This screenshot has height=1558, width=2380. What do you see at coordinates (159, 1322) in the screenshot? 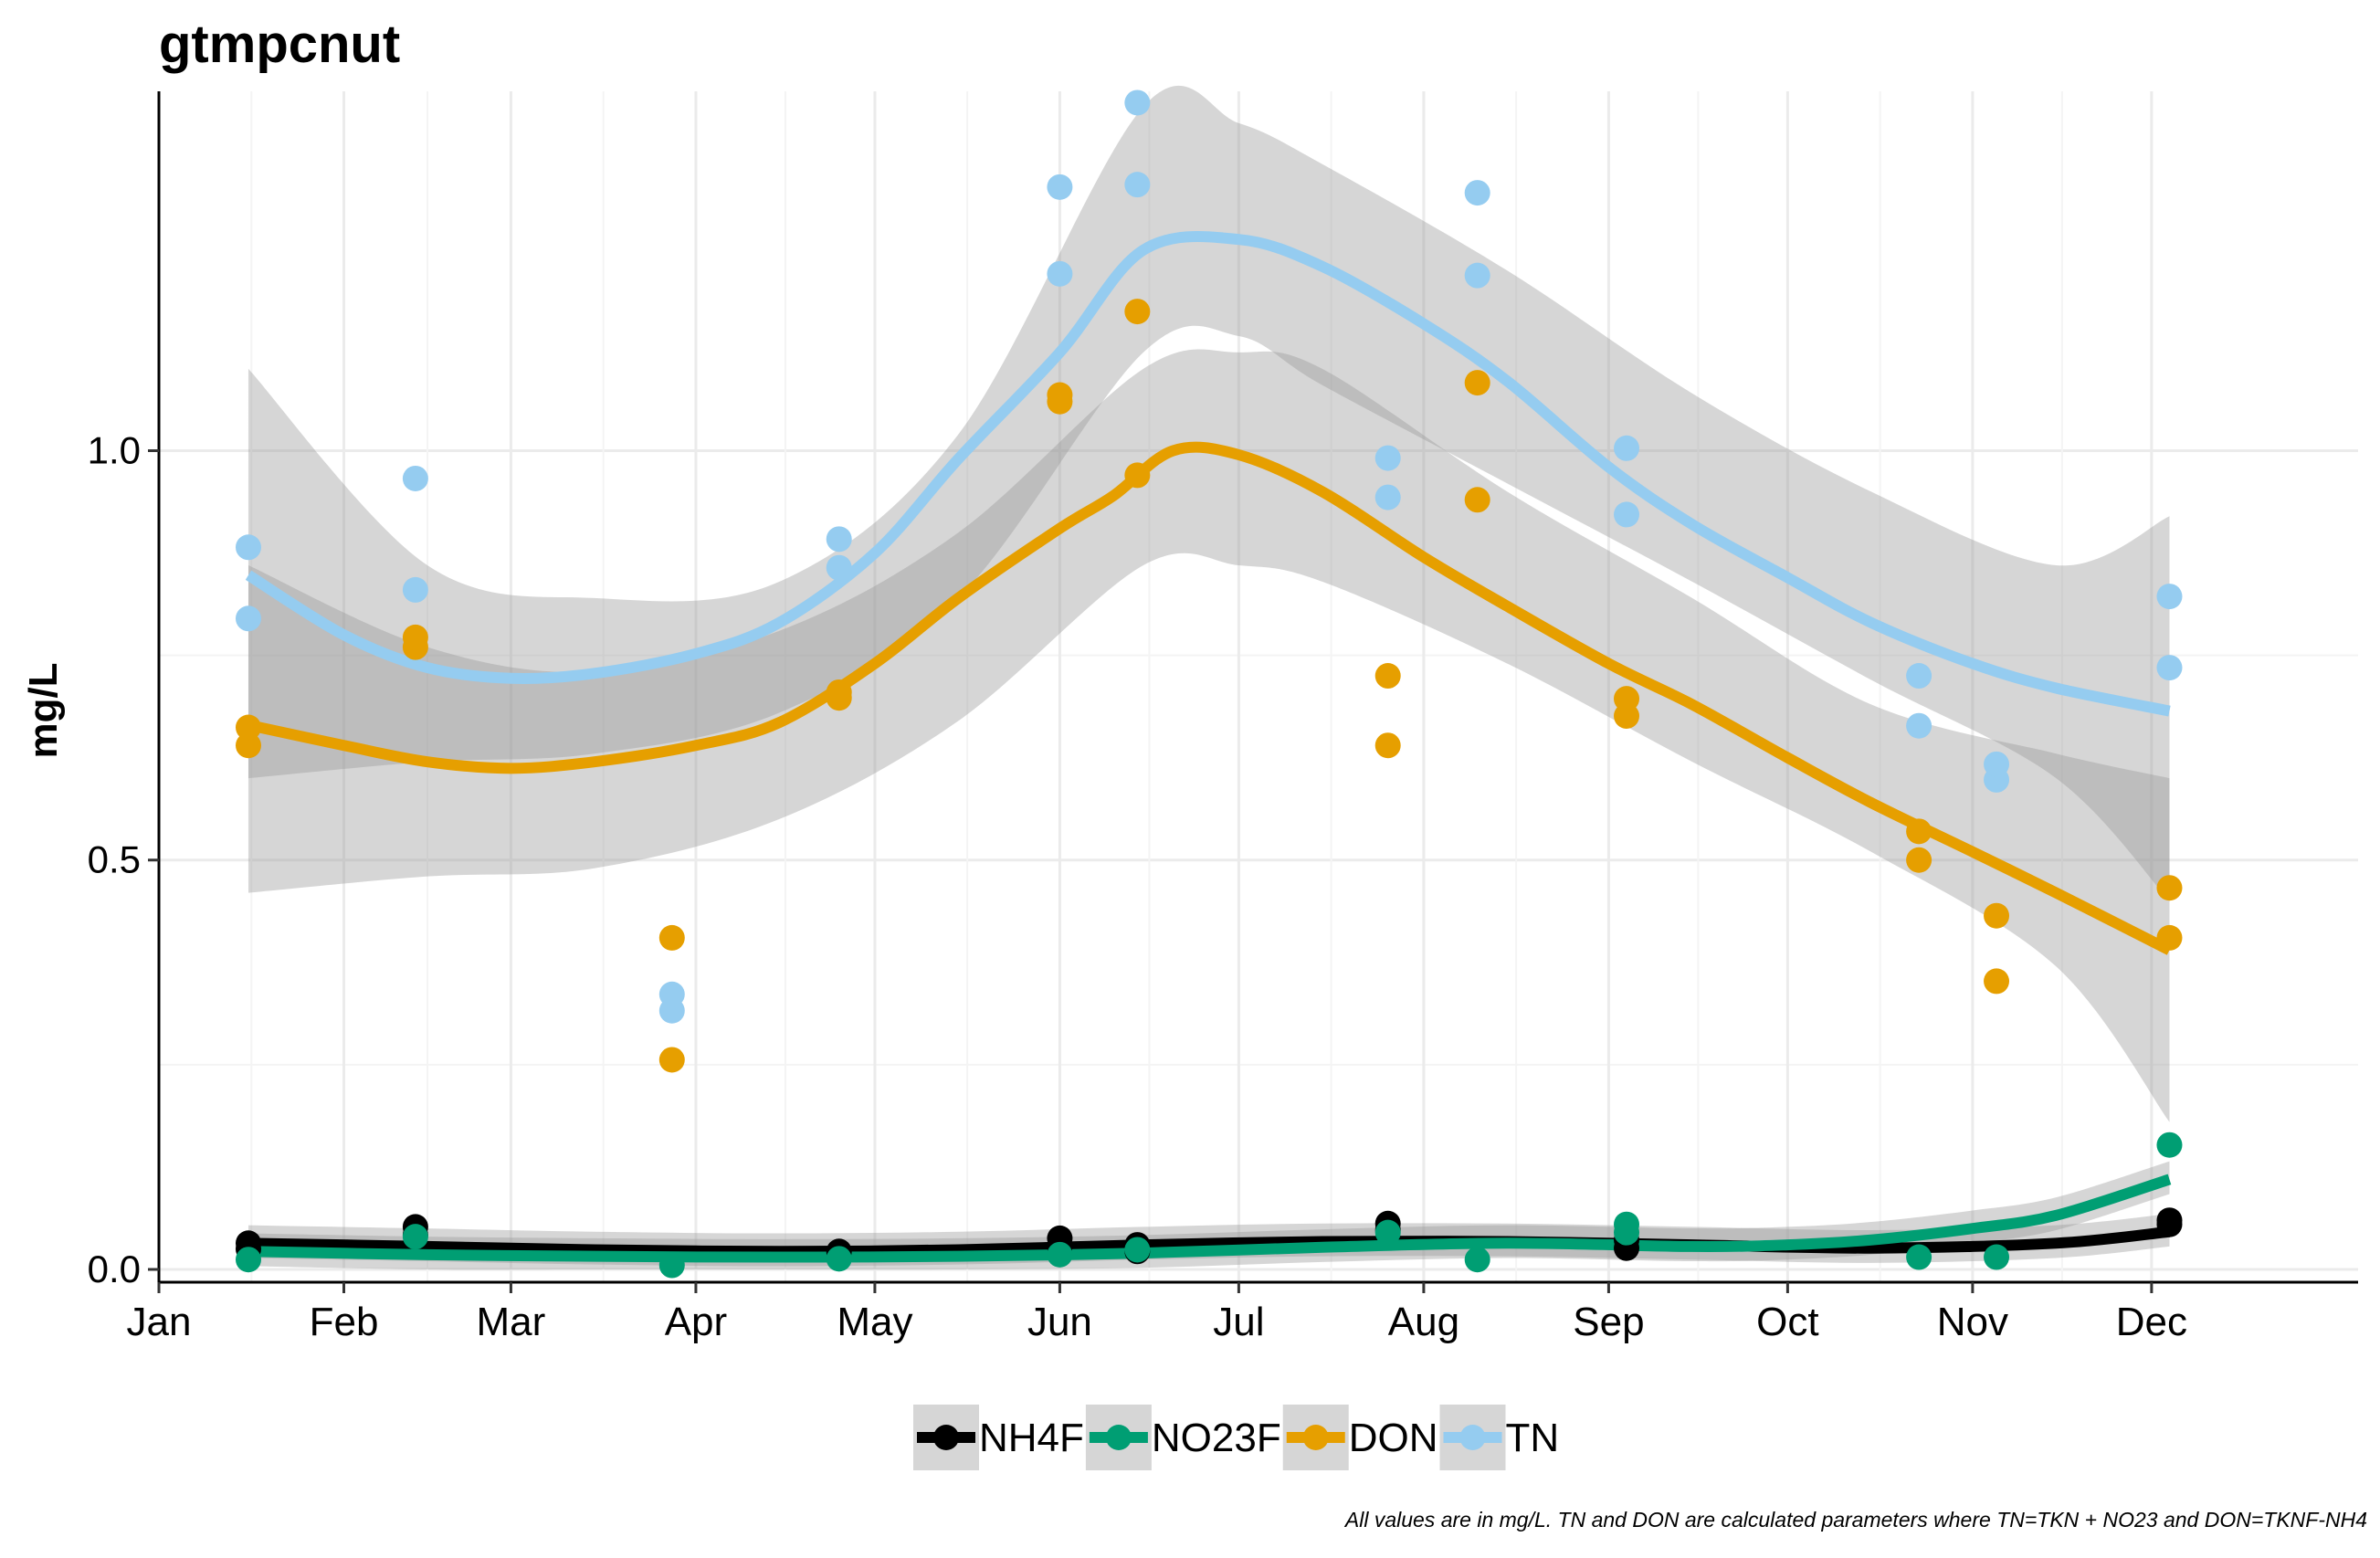
I see `x-tick-label-0: Jan` at bounding box center [159, 1322].